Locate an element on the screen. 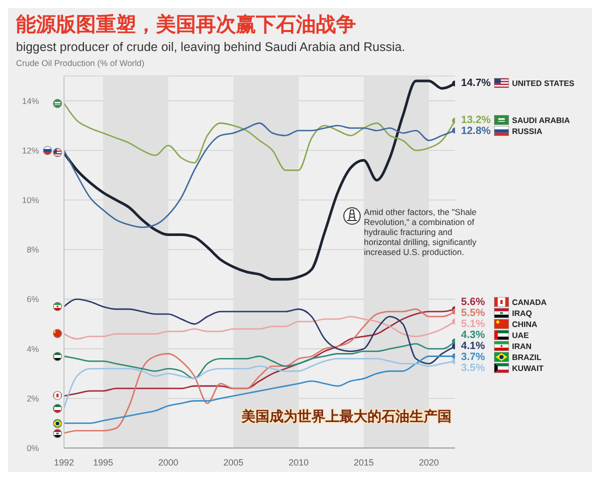 This screenshot has width=600, height=480. data-label: 4.1% is located at coordinates (473, 346).